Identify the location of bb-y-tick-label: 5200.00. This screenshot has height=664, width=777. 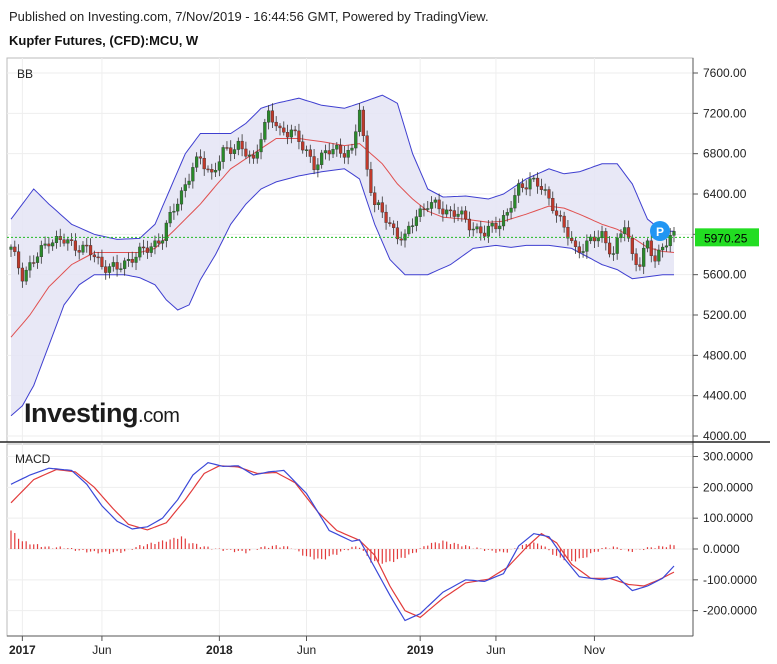
(725, 315).